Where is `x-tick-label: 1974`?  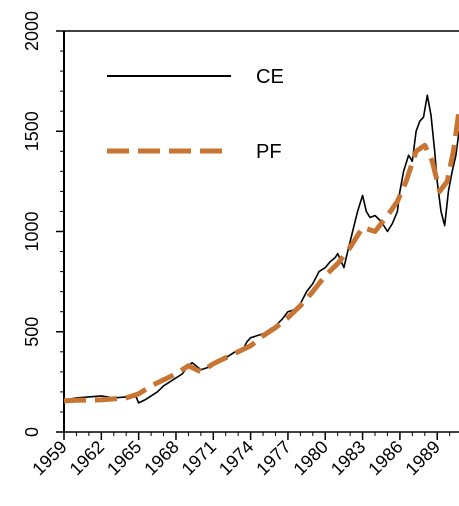
x-tick-label: 1974 is located at coordinates (236, 458).